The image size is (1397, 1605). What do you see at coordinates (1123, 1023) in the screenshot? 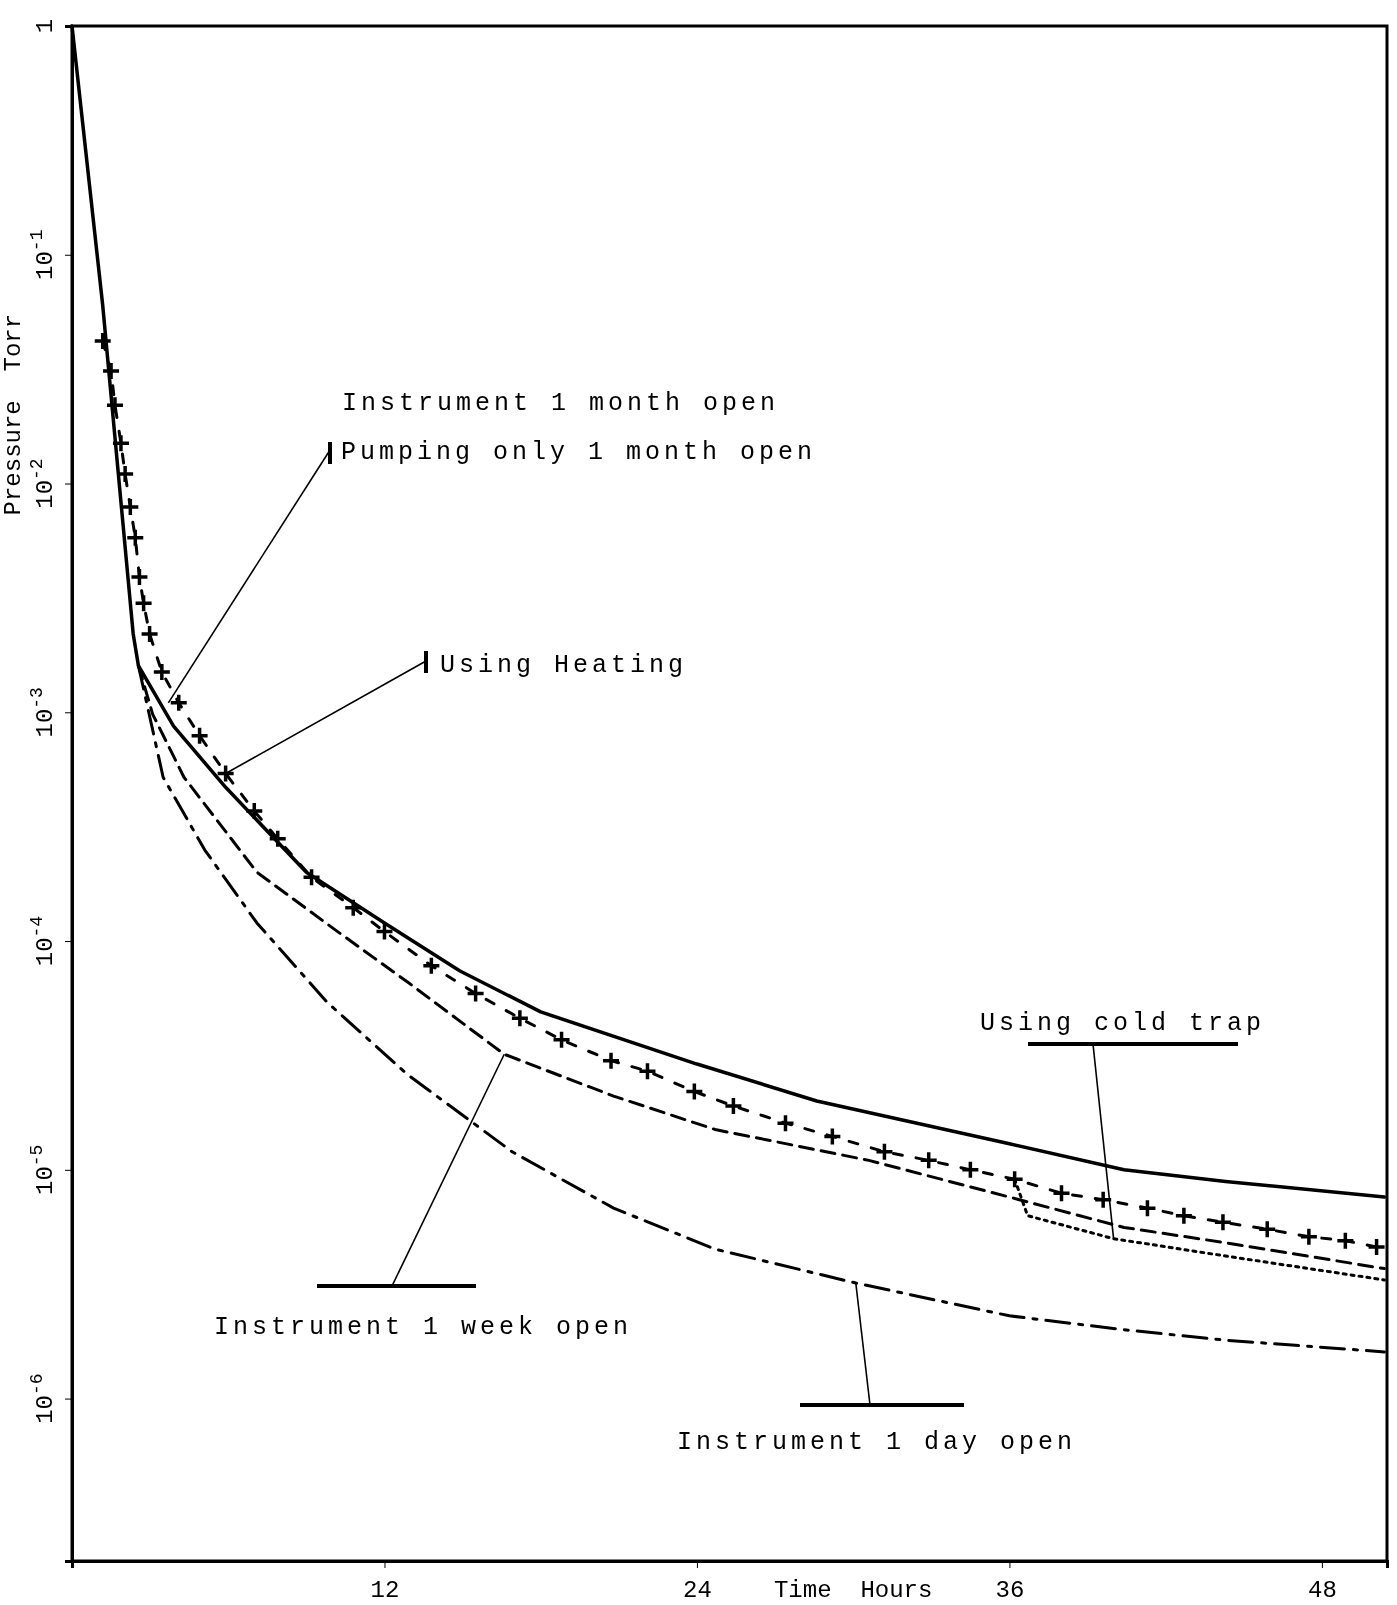
I see `annotation: Using cold trap` at bounding box center [1123, 1023].